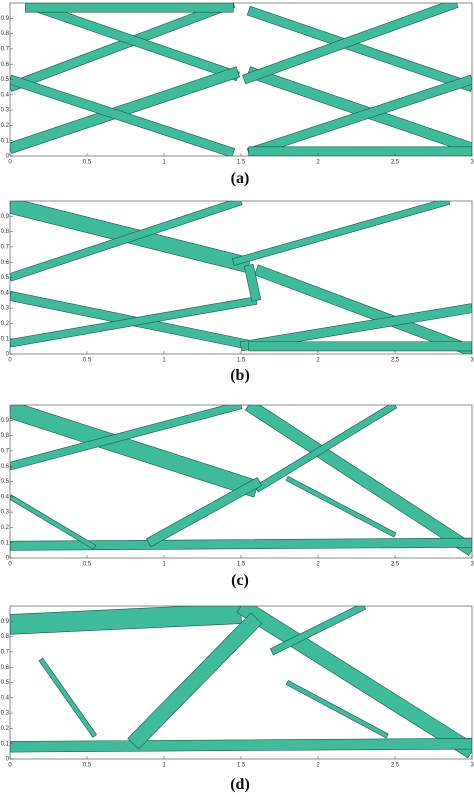 This screenshot has height=801, width=474. What do you see at coordinates (240, 784) in the screenshot?
I see `panel-label: (d)` at bounding box center [240, 784].